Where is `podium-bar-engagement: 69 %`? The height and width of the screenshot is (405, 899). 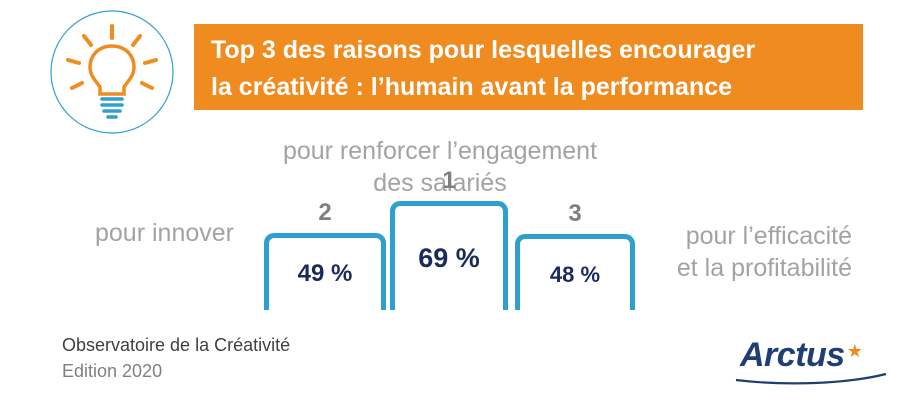 podium-bar-engagement: 69 % is located at coordinates (449, 255).